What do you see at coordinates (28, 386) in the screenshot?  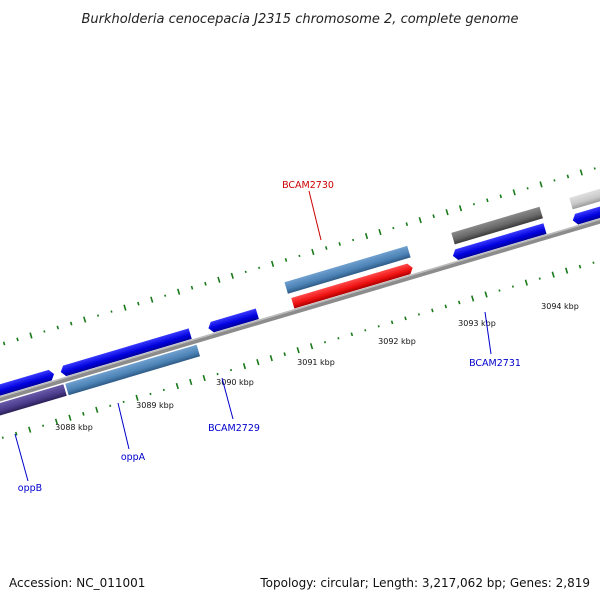 I see `gene-forward-left-edge` at bounding box center [28, 386].